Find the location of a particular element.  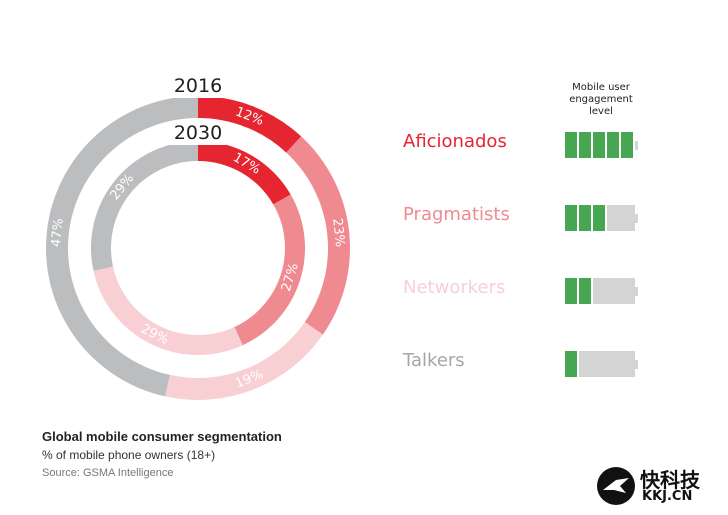

year-label-2030: 2030 is located at coordinates (198, 133).